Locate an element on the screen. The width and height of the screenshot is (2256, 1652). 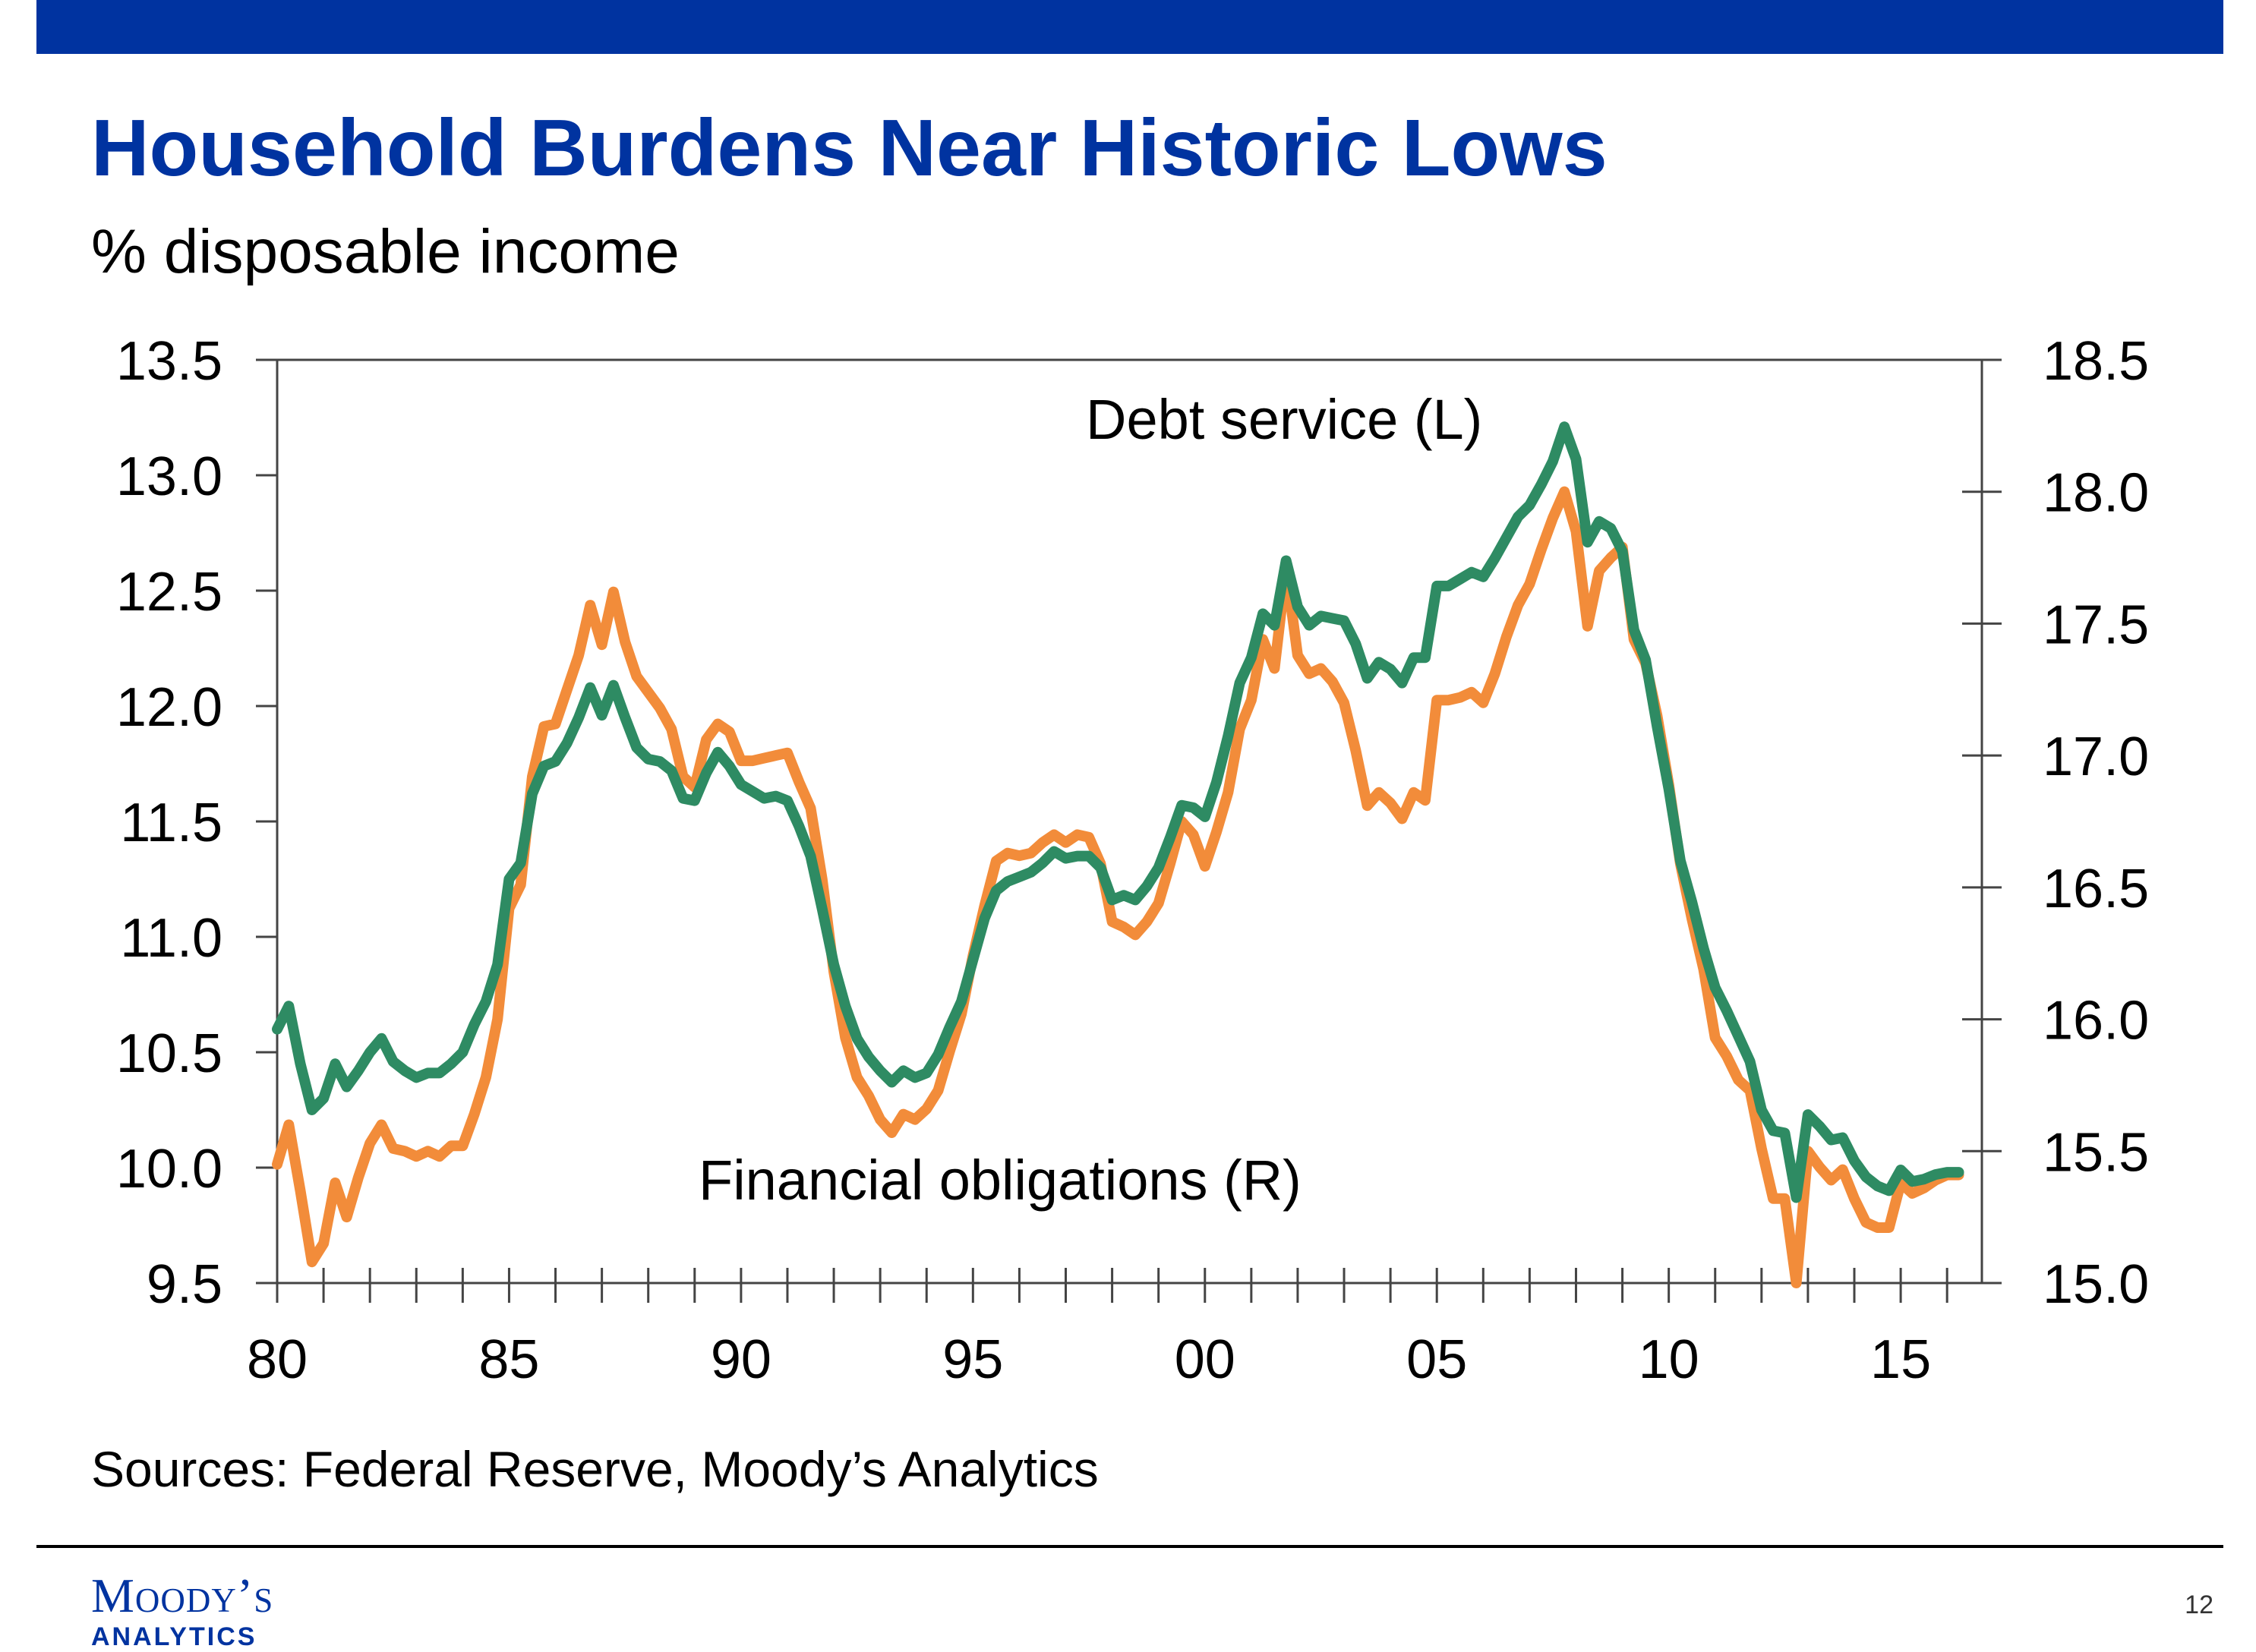
right-y-tick-label: 17.0 is located at coordinates (2096, 757).